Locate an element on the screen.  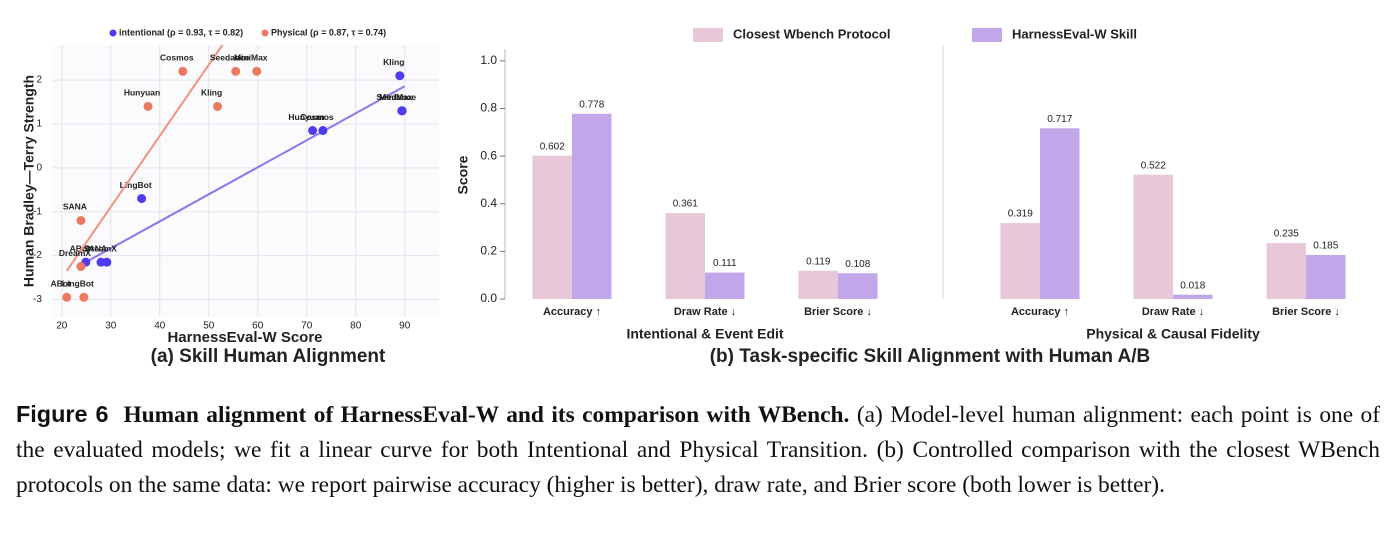
x-axis-label: HarnessEval-W Score is located at coordinates (244, 337).